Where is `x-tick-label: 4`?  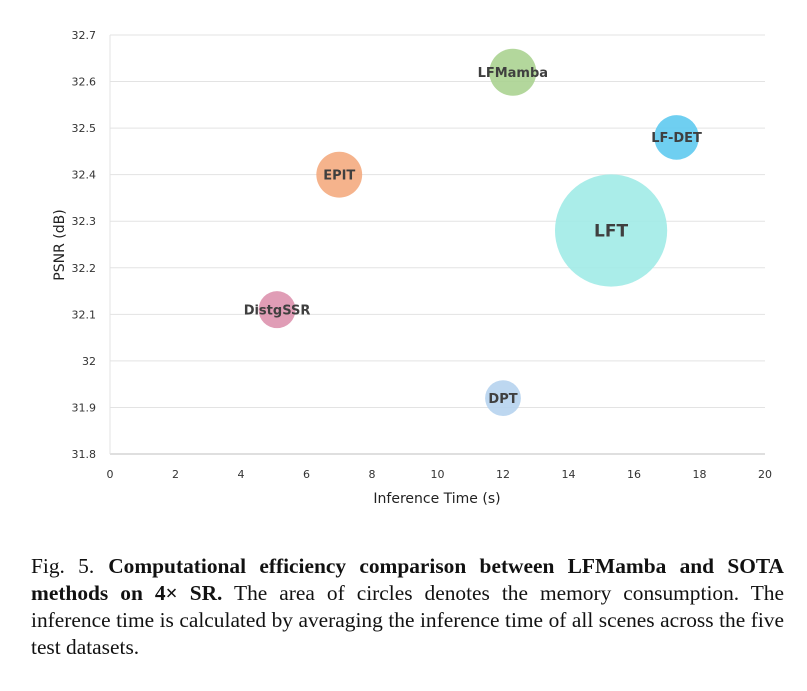
x-tick-label: 4 is located at coordinates (241, 474).